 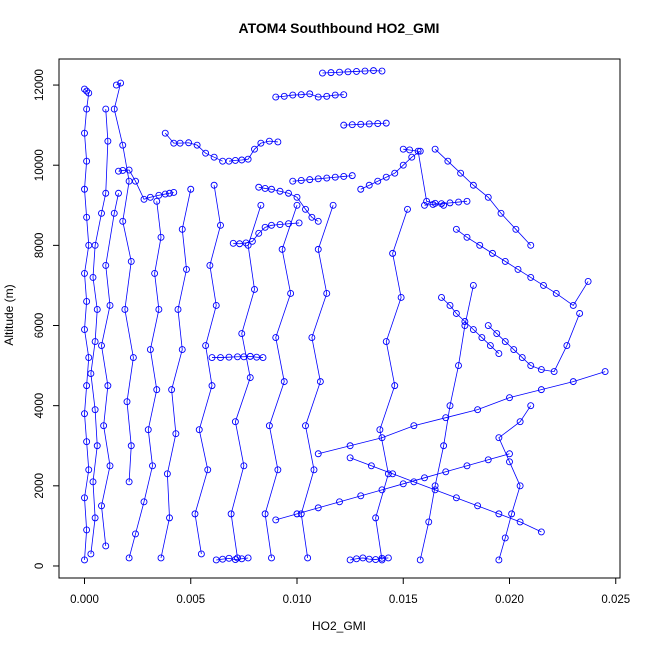 What do you see at coordinates (339, 626) in the screenshot?
I see `x-axis-label: HO2_GMI` at bounding box center [339, 626].